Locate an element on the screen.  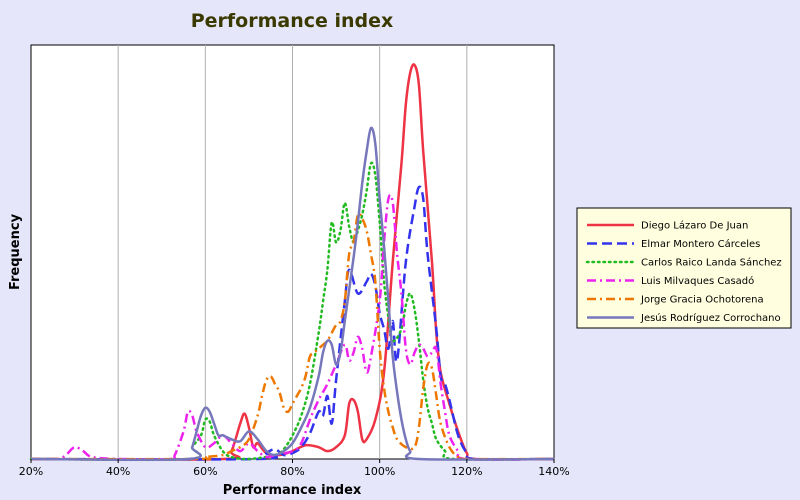
x-axis-ticks: 20% 40% 60% 80% 100% 120% 140% is located at coordinates (294, 468).